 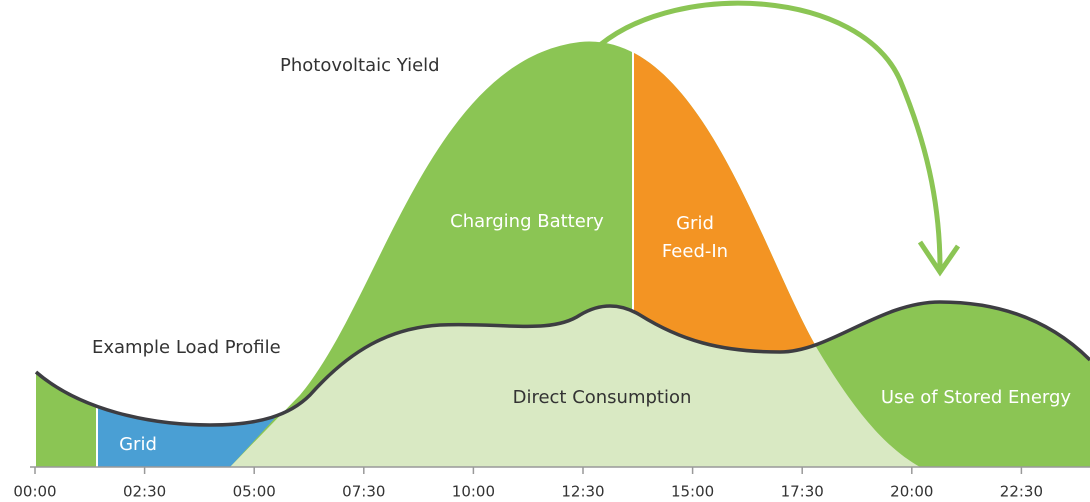 What do you see at coordinates (695, 251) in the screenshot?
I see `label: Feed-In` at bounding box center [695, 251].